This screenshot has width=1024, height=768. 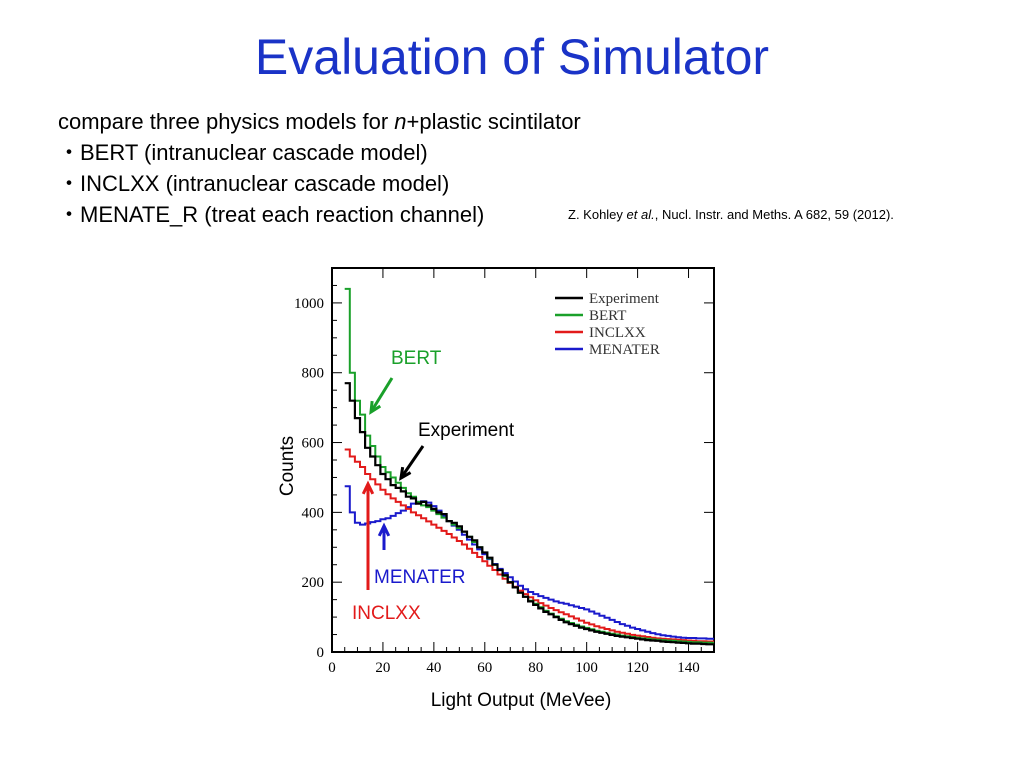 I want to click on bullet-bert: ・BERT (intranuclear cascade model), so click(x=243, y=152).